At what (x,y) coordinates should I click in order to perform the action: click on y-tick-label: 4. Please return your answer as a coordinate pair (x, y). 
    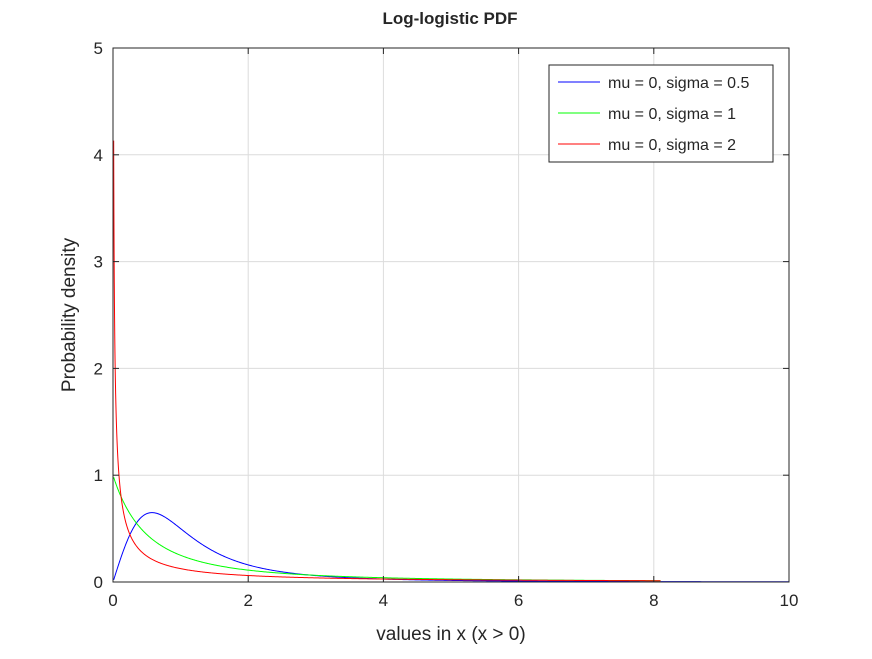
    Looking at the image, I should click on (98, 155).